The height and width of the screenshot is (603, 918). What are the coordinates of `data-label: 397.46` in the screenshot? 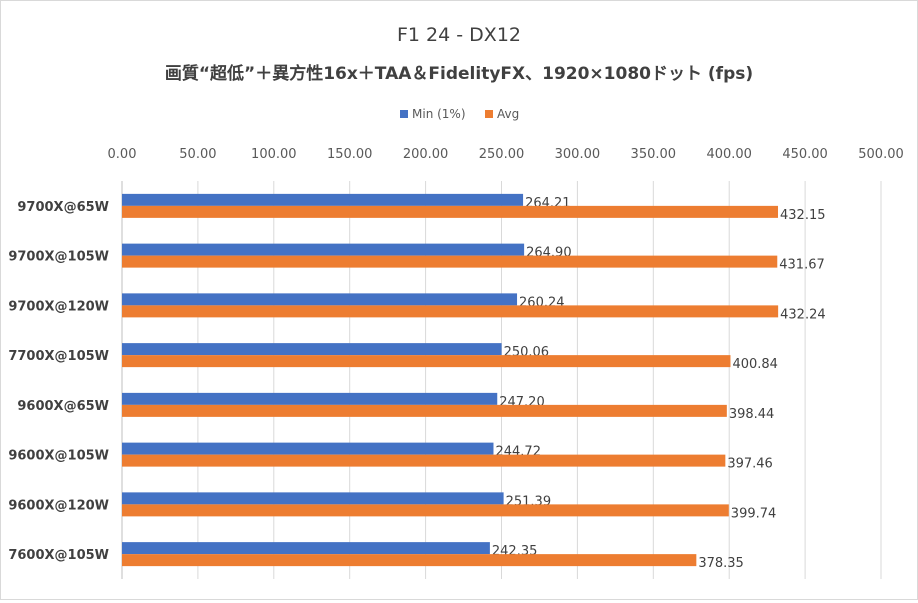 It's located at (750, 464).